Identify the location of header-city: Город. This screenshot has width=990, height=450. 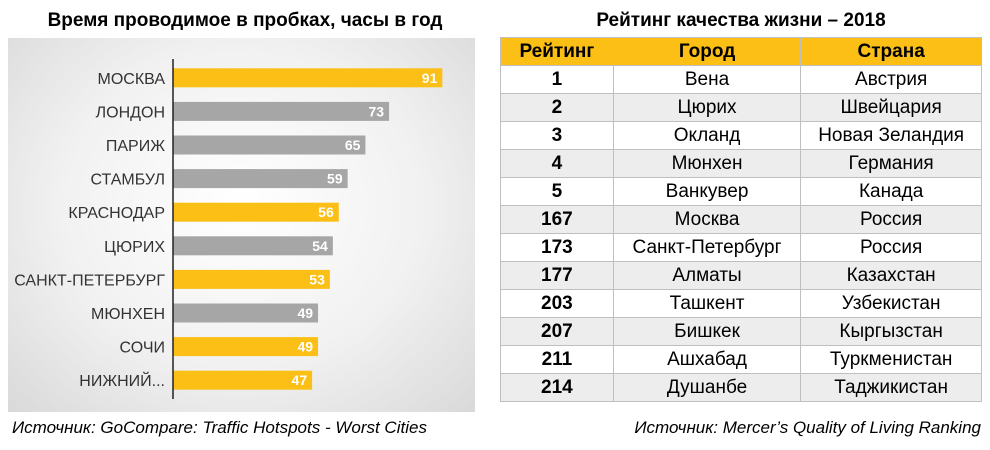
(707, 51).